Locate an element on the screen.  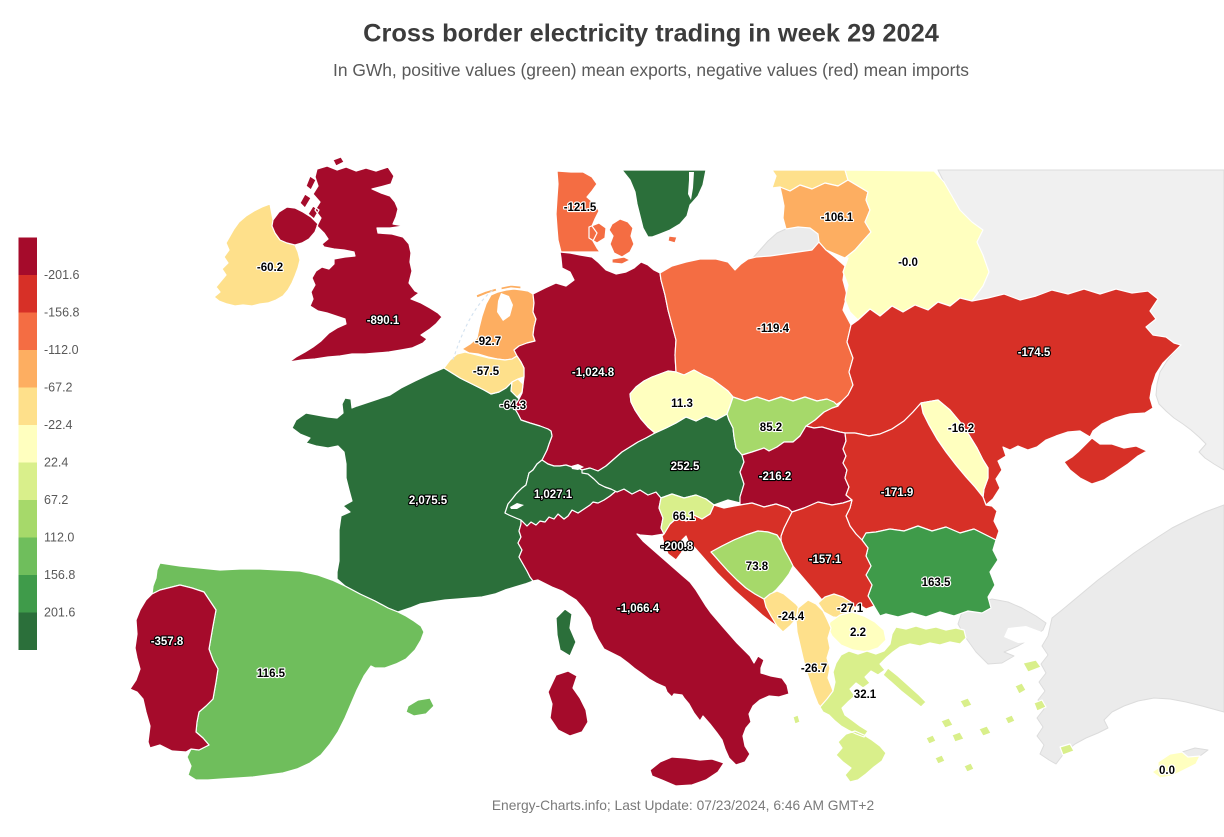
svg-text: 1,027.1 is located at coordinates (553, 495).